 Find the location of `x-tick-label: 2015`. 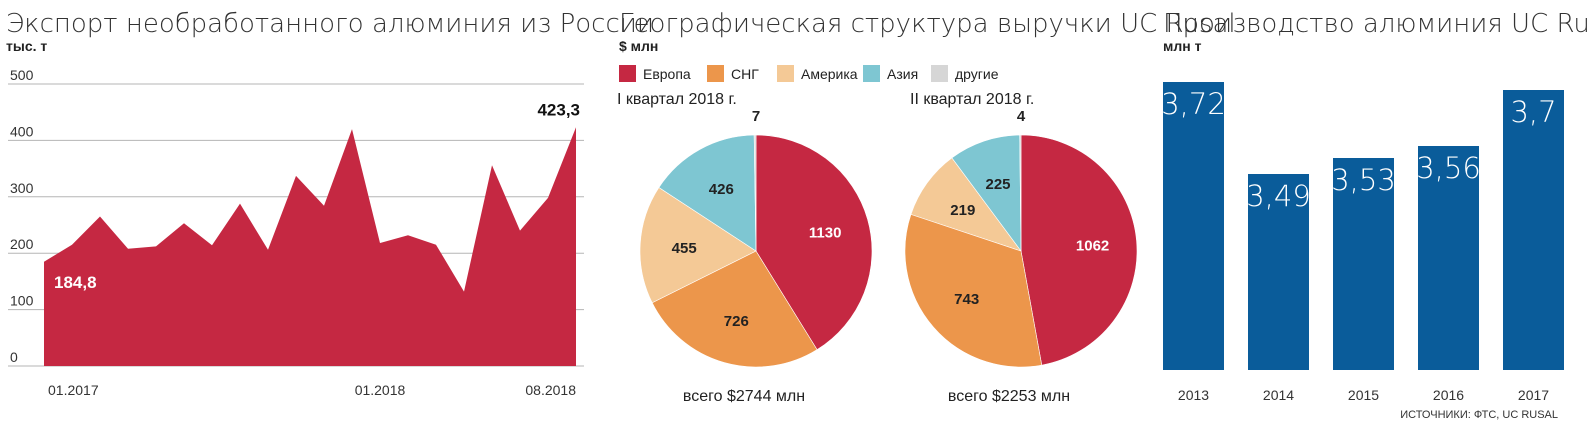

x-tick-label: 2015 is located at coordinates (1363, 395).